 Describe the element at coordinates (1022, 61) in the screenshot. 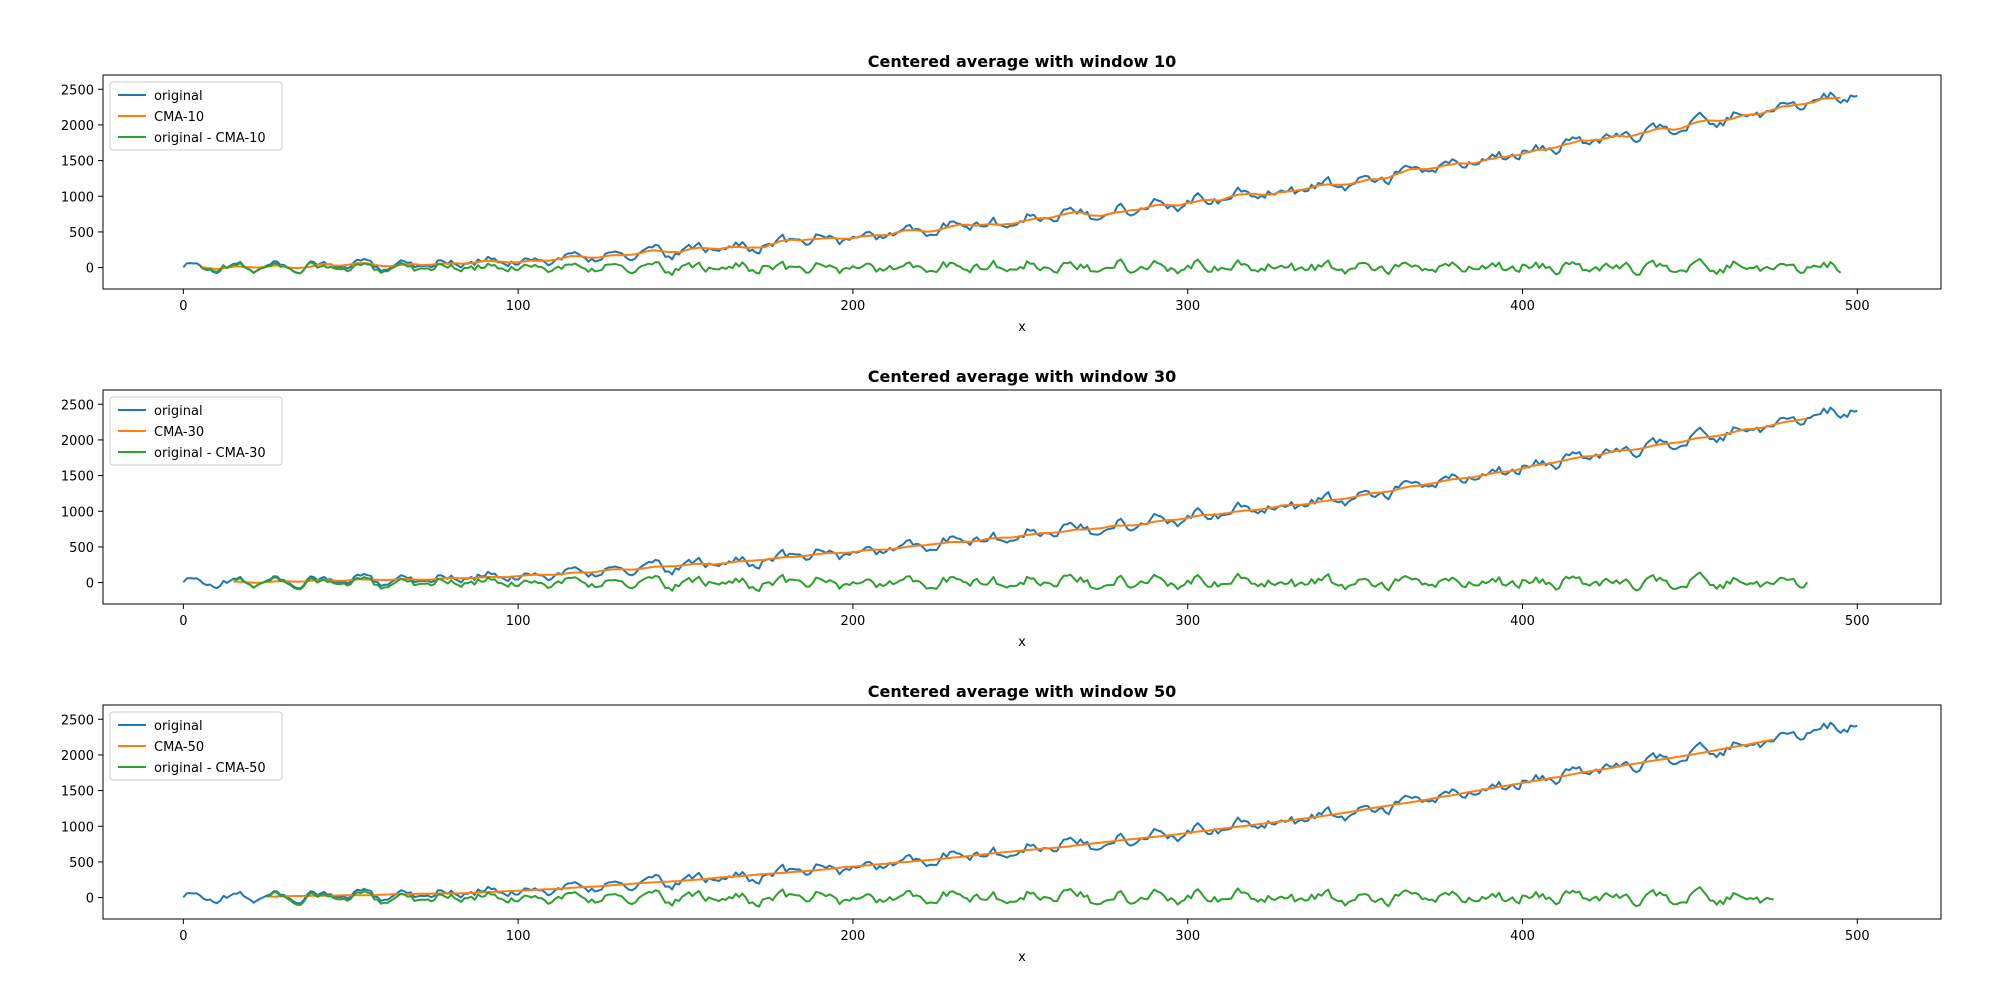

I see `subplot-title: Centered average with window 10` at that location.